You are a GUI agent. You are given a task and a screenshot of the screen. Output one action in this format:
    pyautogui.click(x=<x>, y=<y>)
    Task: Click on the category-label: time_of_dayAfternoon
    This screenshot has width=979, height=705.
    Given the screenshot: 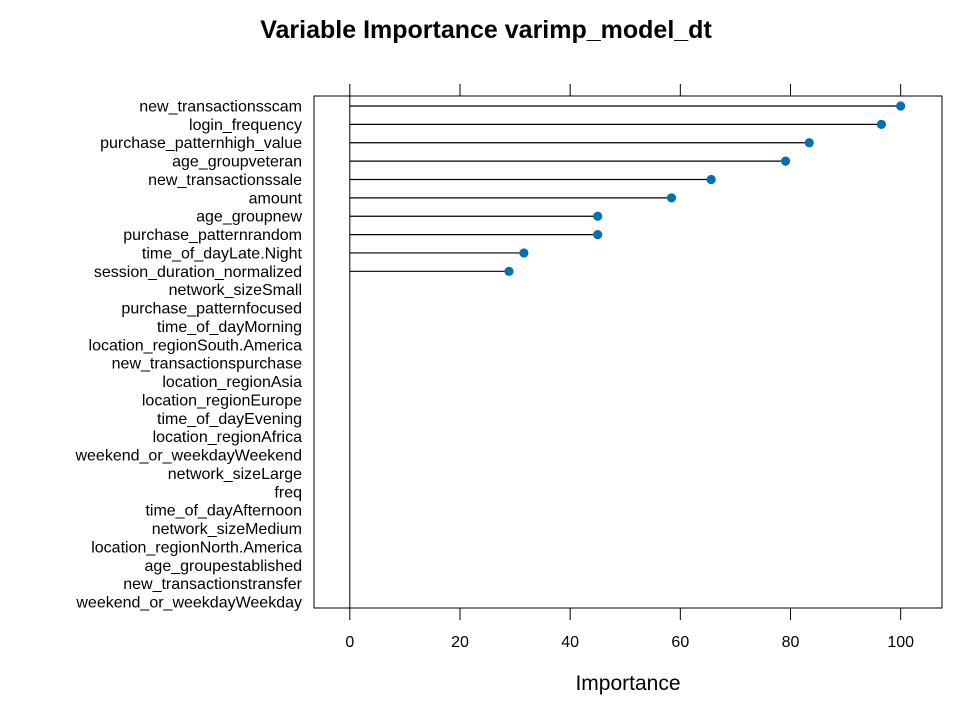 What is the action you would take?
    pyautogui.click(x=223, y=511)
    